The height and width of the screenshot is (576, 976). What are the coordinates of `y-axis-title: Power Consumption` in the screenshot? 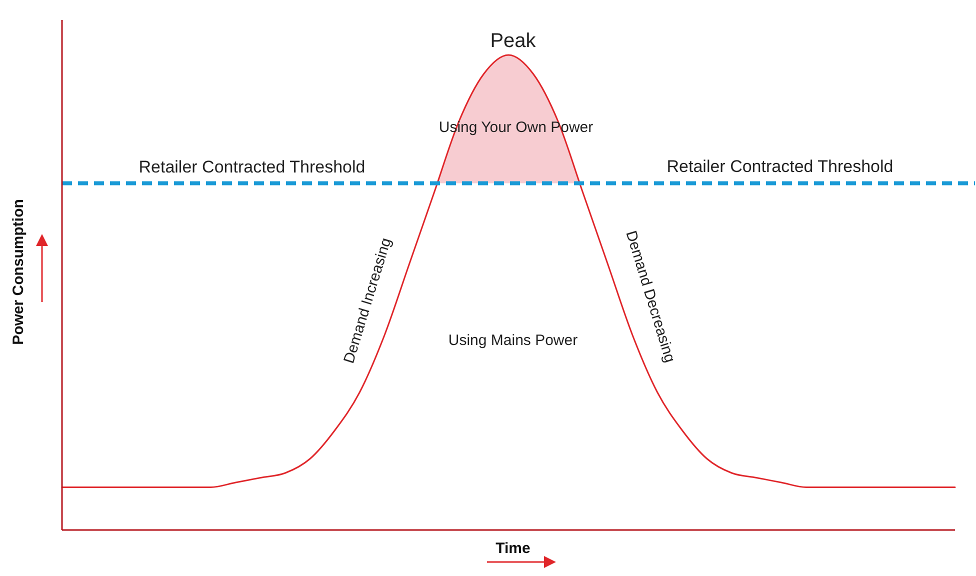 It's located at (18, 272).